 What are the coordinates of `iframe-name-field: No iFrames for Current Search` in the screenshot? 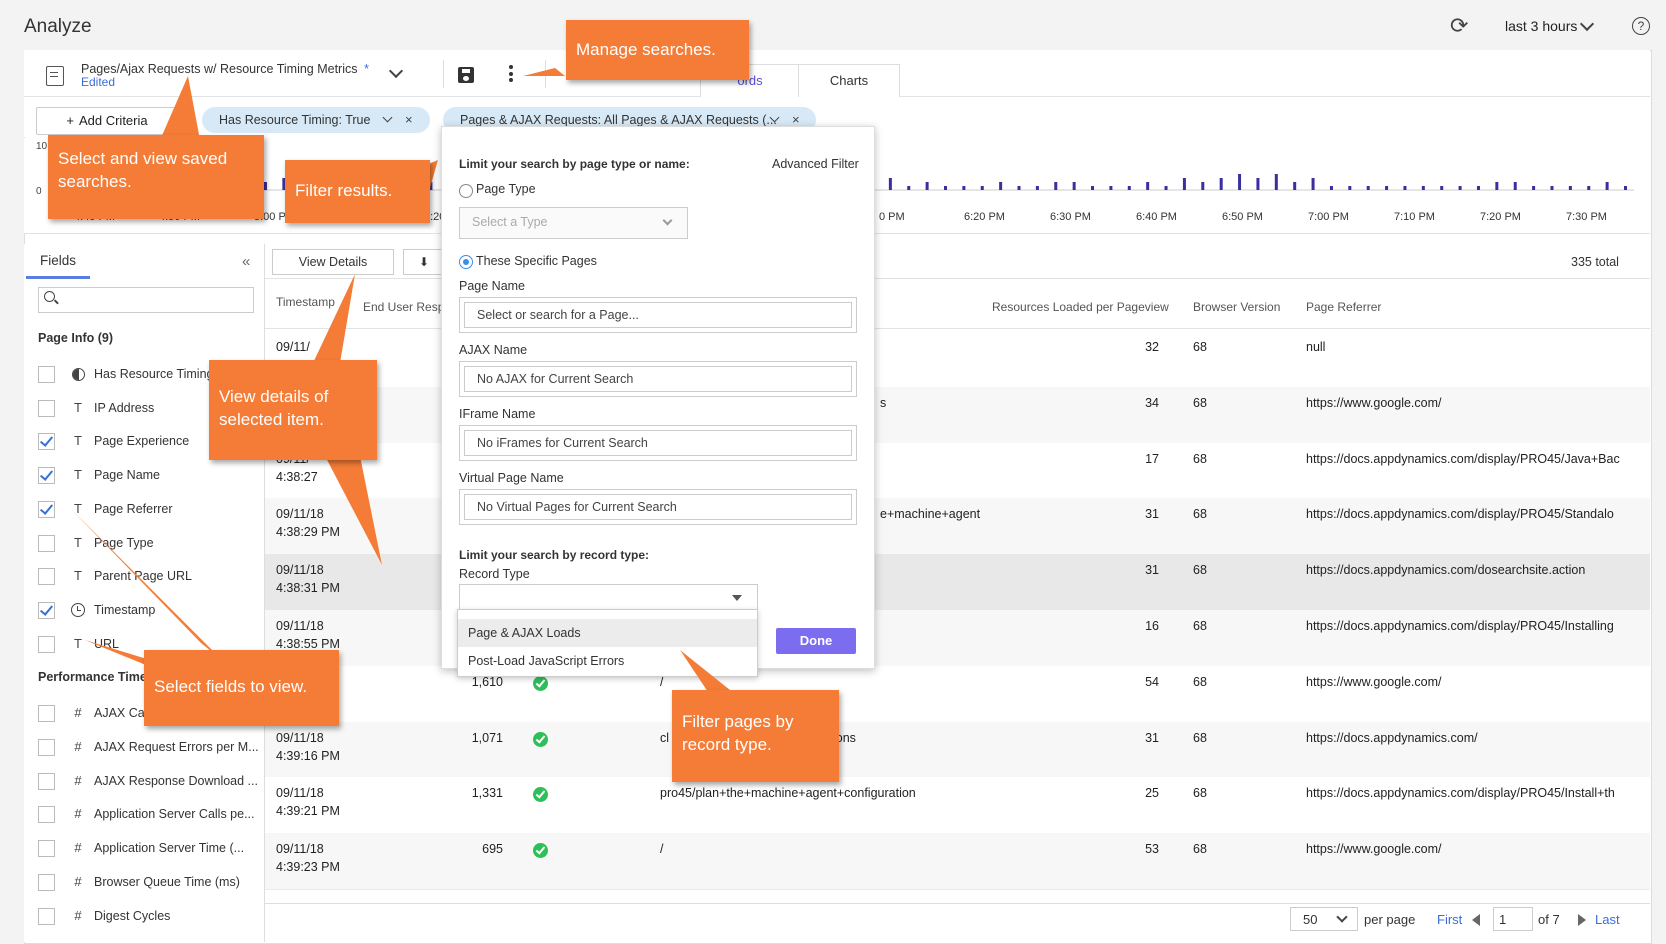 It's located at (658, 443).